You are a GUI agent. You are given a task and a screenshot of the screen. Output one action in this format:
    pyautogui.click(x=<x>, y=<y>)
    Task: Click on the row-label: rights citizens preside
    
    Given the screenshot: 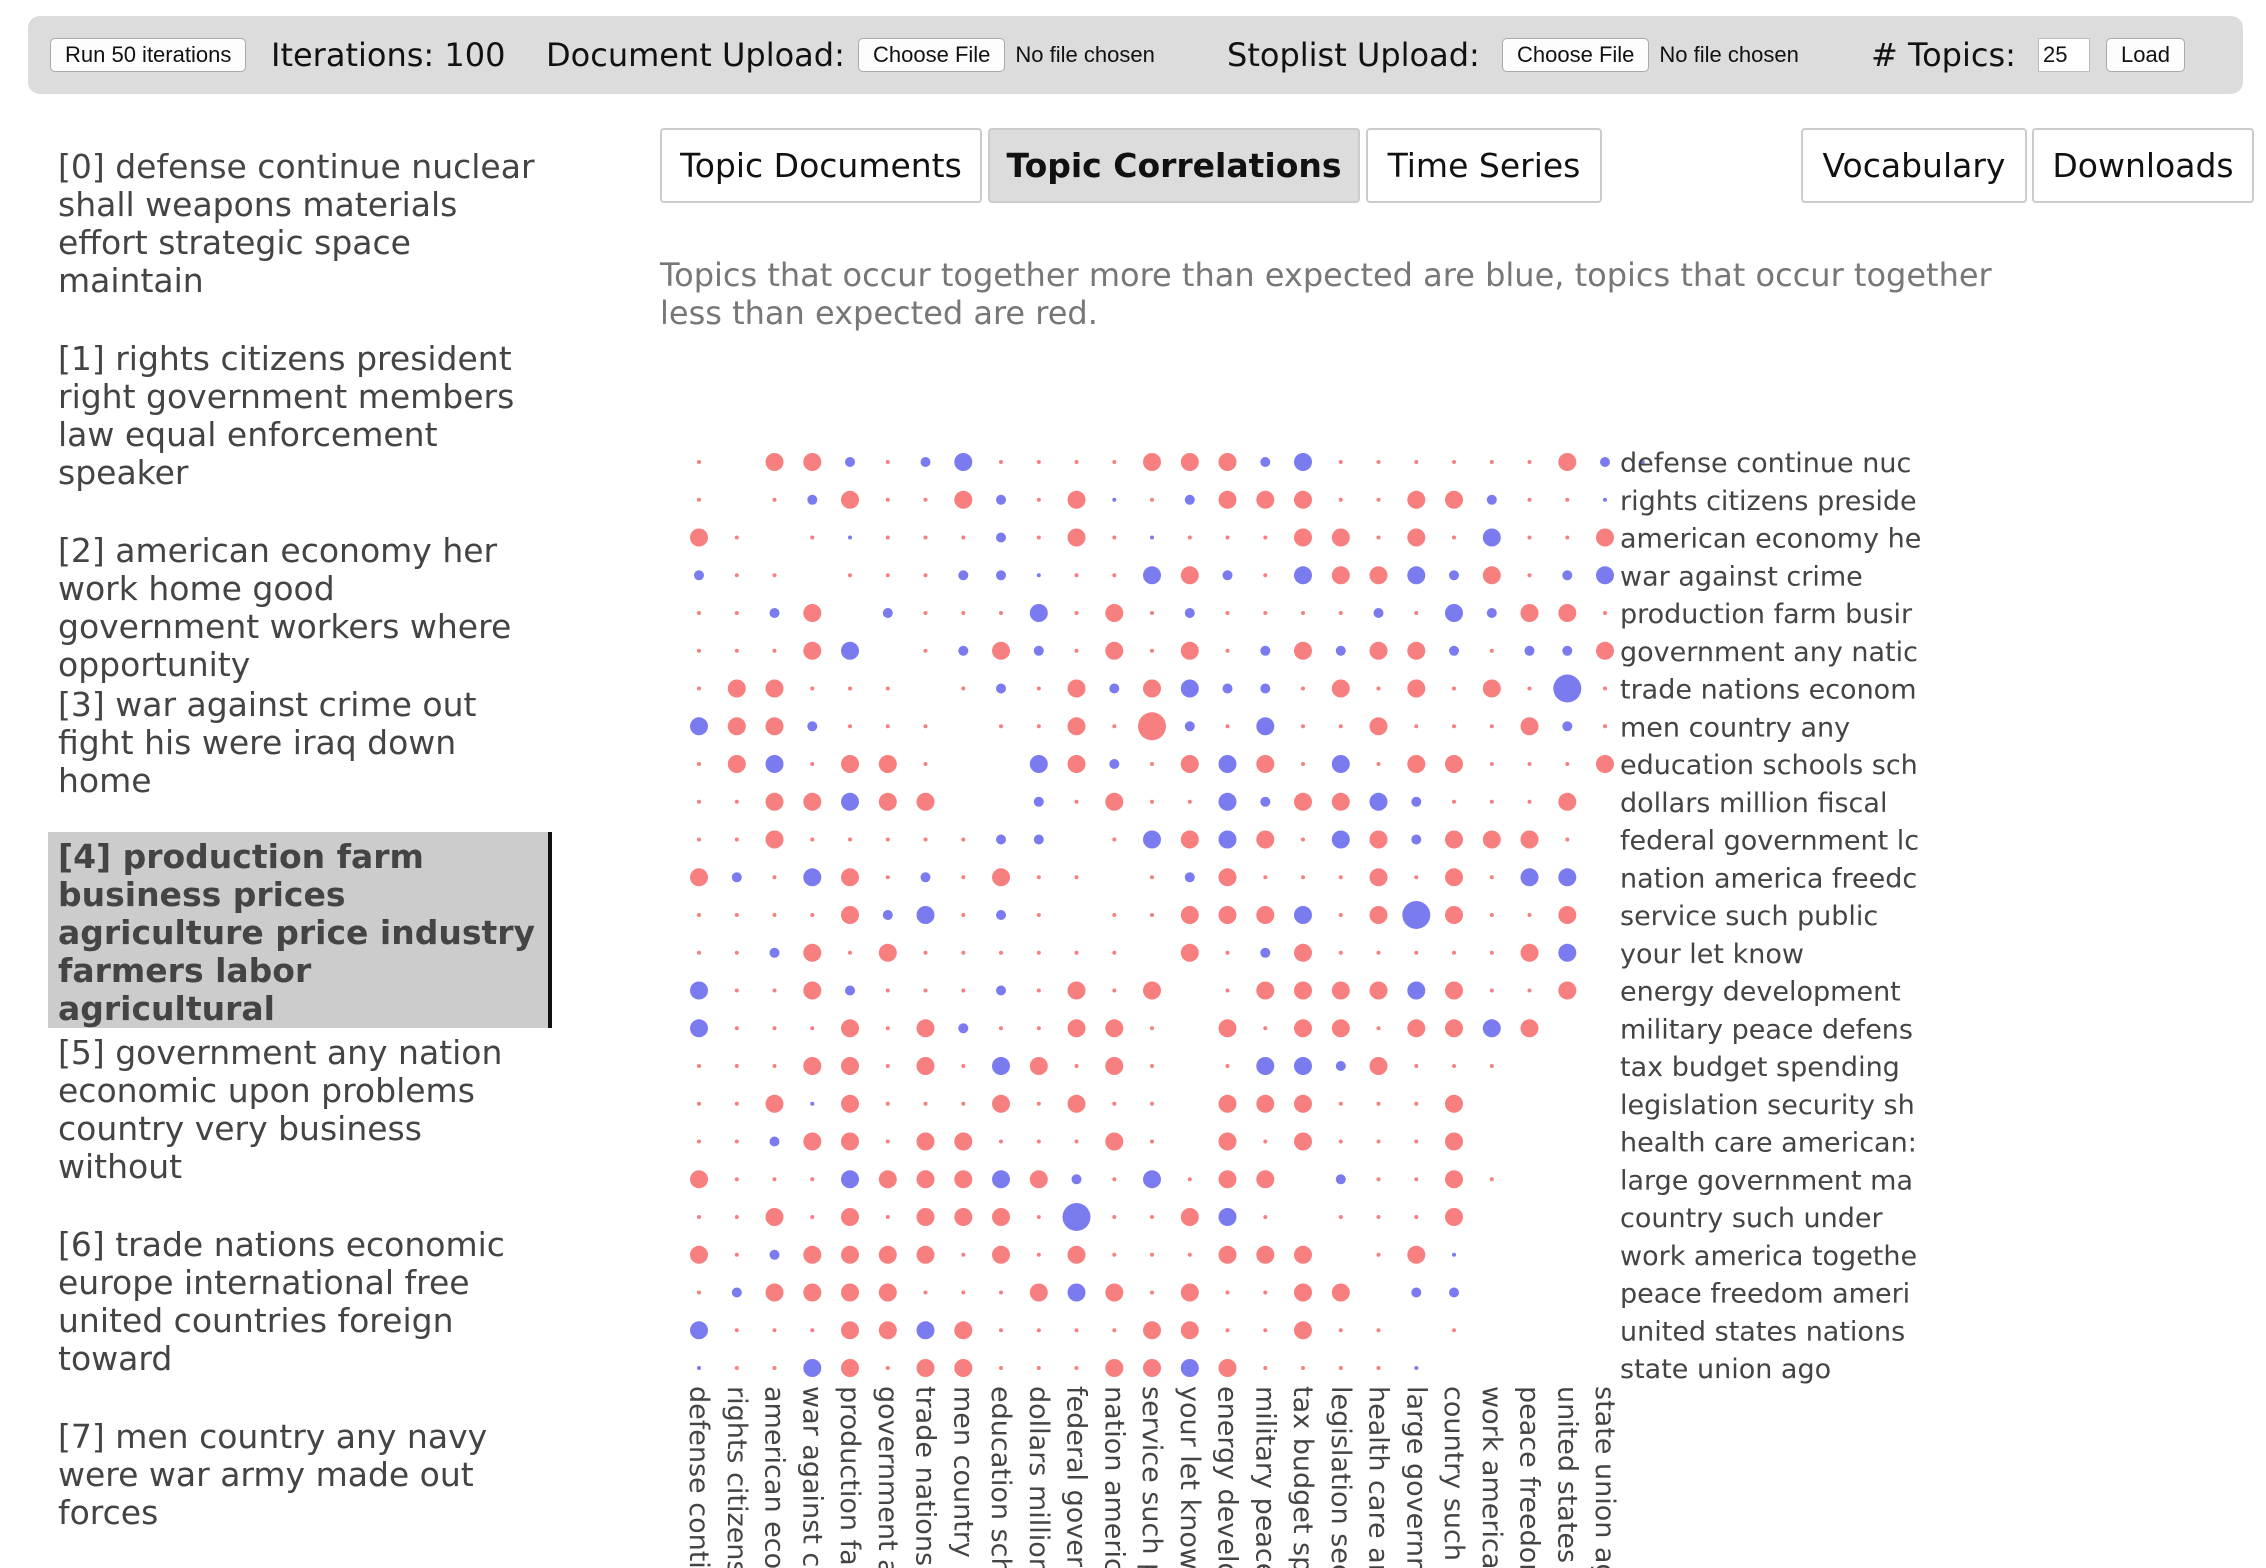 What is the action you would take?
    pyautogui.click(x=1768, y=501)
    